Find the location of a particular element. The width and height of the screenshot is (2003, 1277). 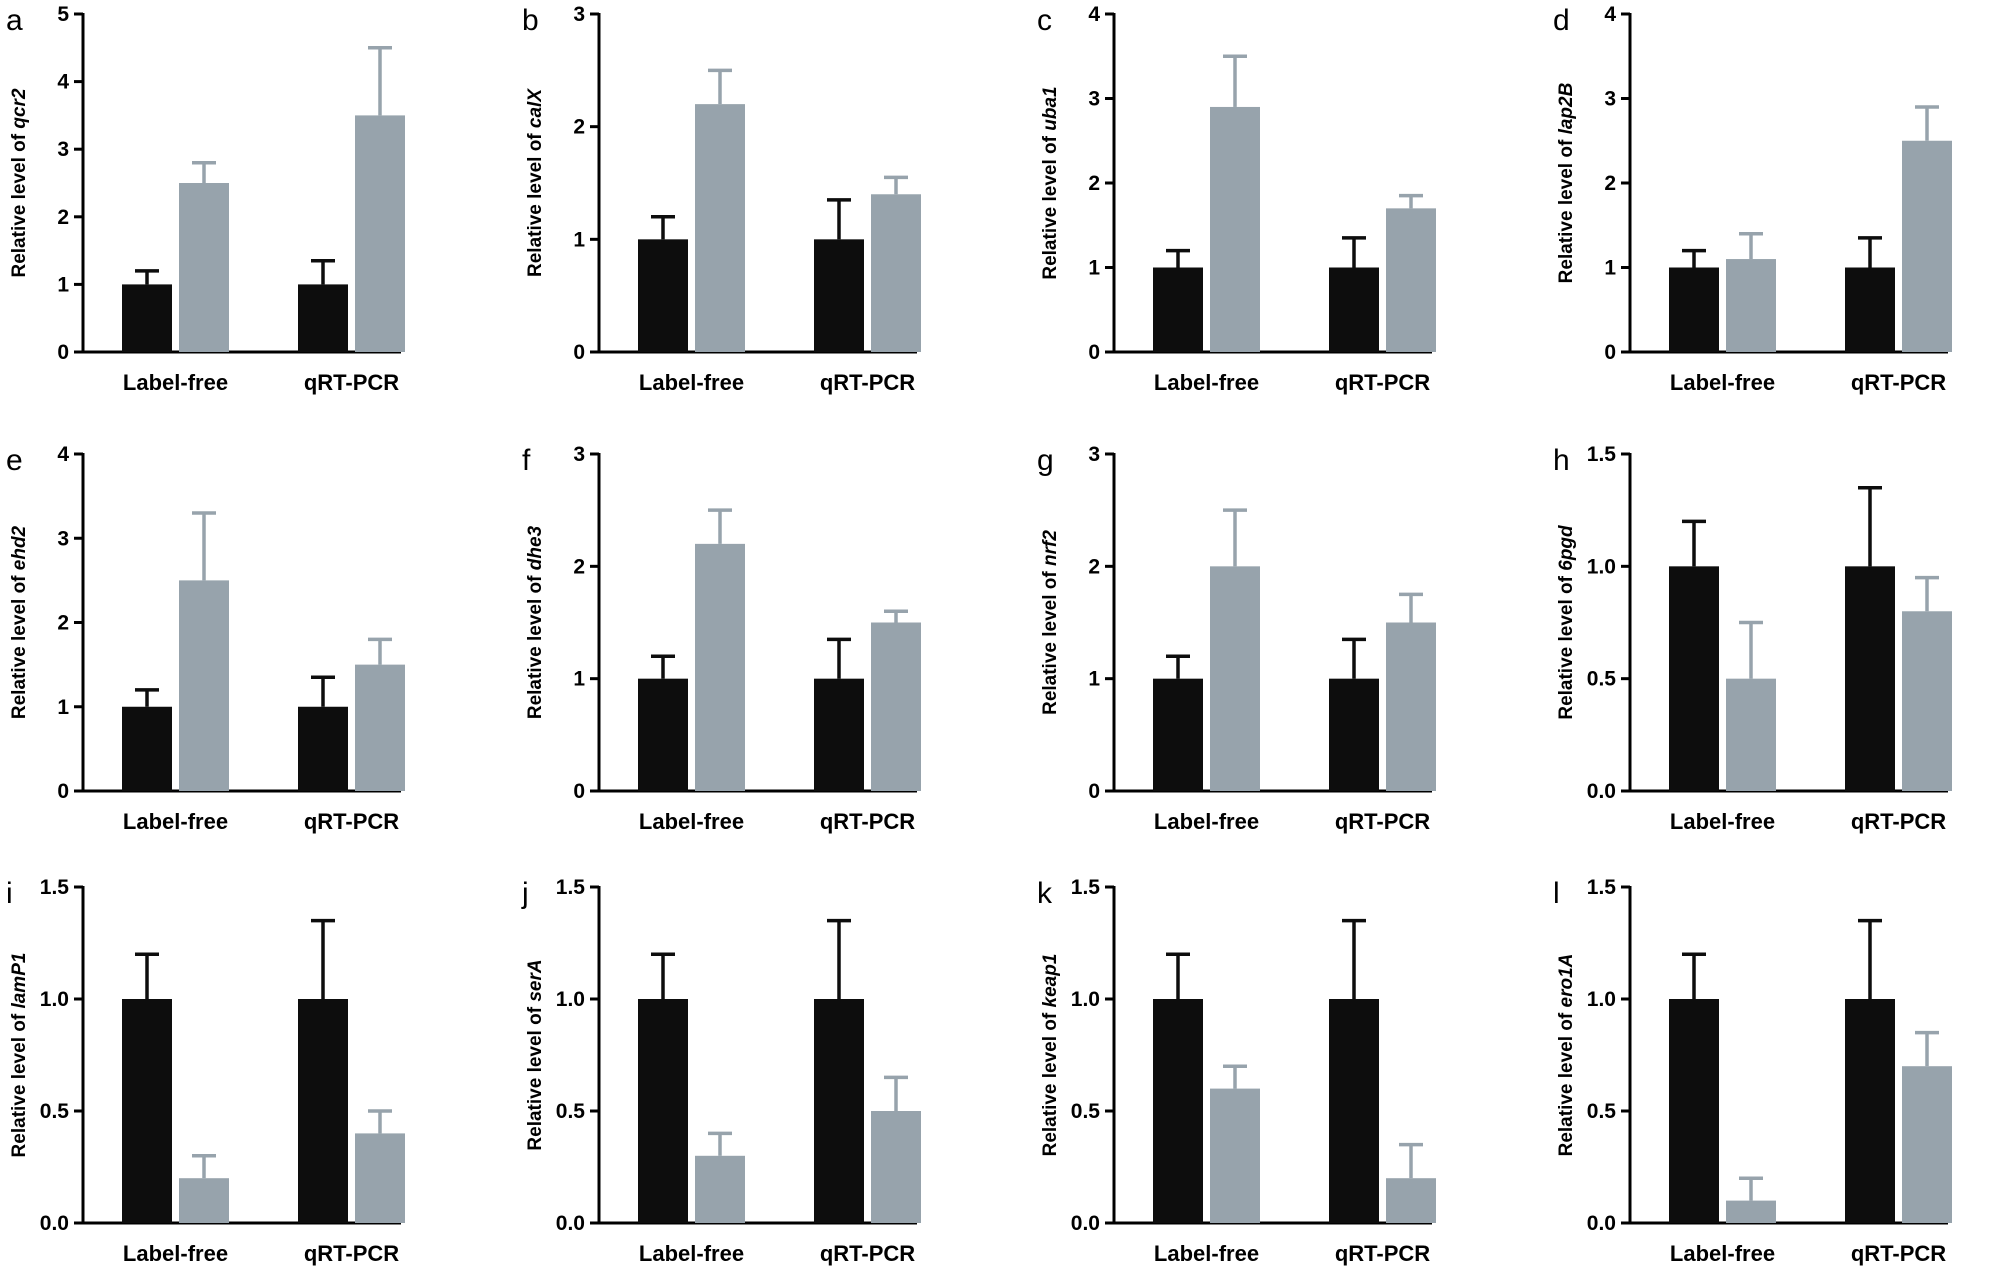

y-axis-title: Relative level of serA is located at coordinates (535, 1054).